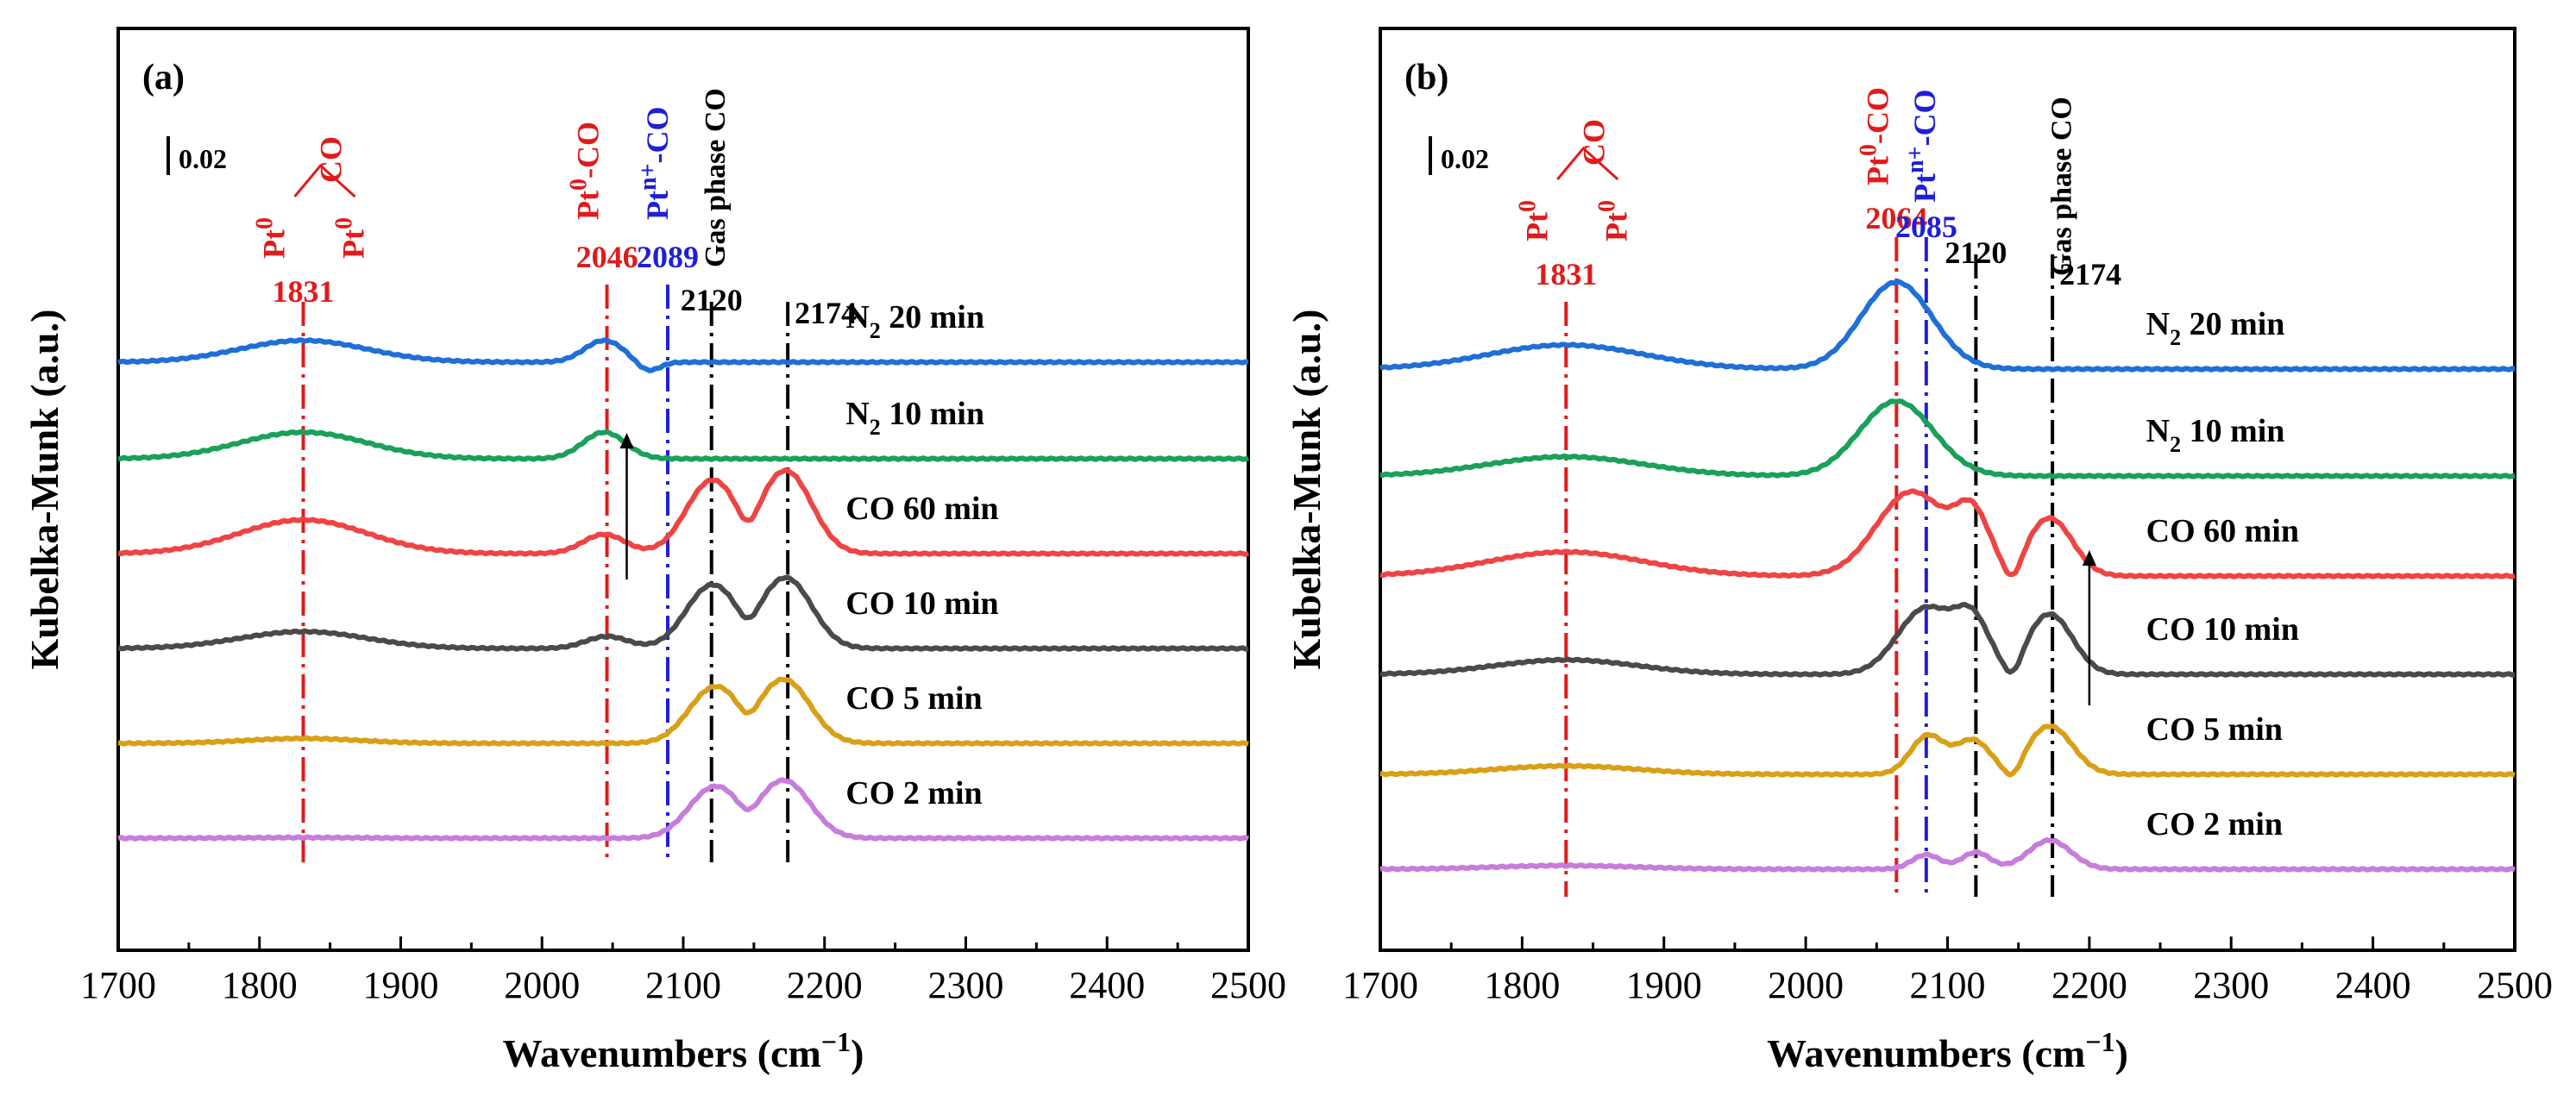 Image resolution: width=2576 pixels, height=1096 pixels. What do you see at coordinates (1426, 77) in the screenshot?
I see `panel-label: (b)` at bounding box center [1426, 77].